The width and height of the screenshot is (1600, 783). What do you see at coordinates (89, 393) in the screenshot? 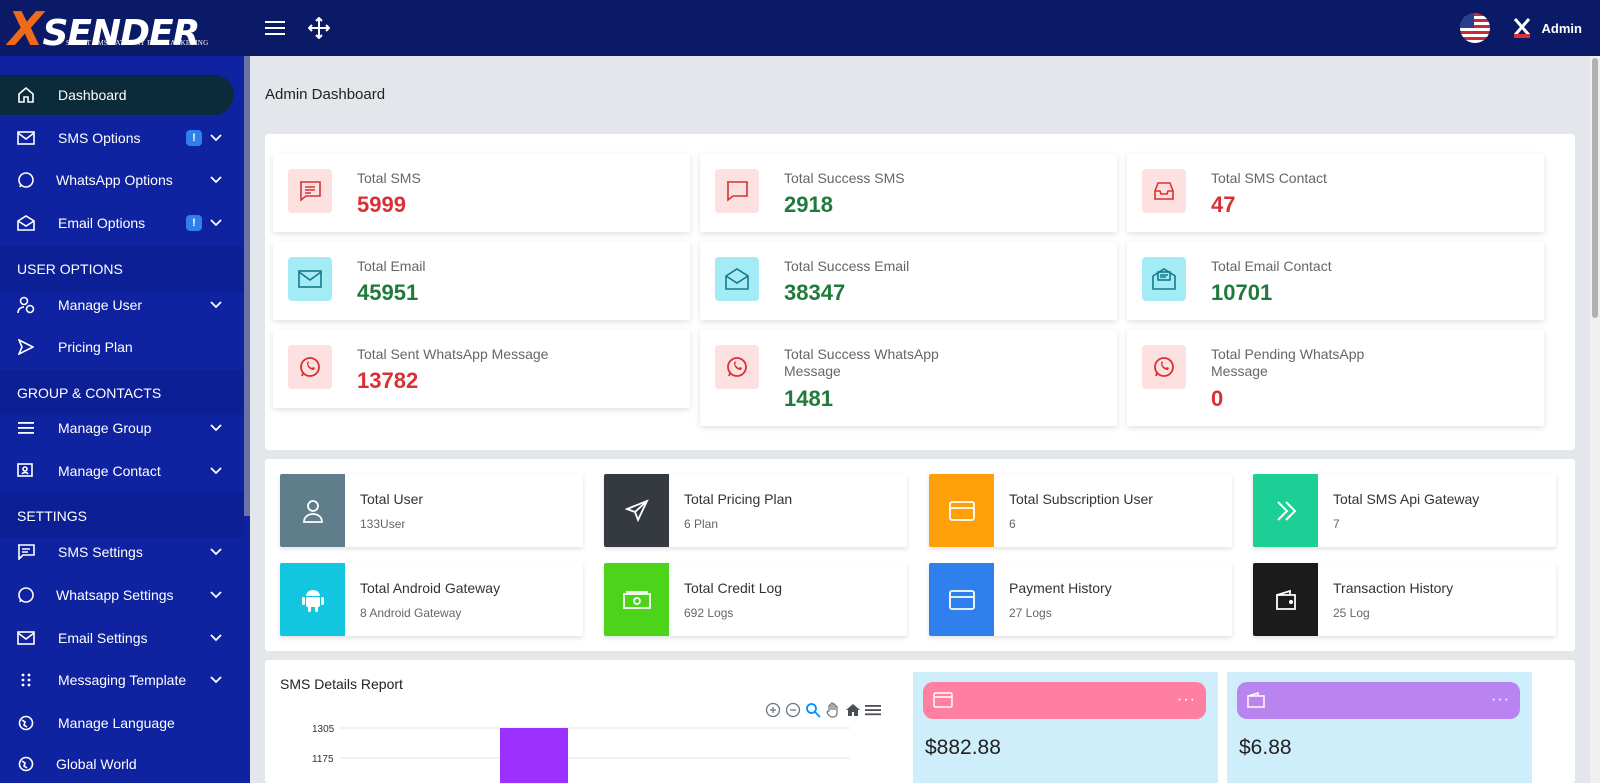
I see `section-group-contacts: GROUP & CONTACTS` at bounding box center [89, 393].